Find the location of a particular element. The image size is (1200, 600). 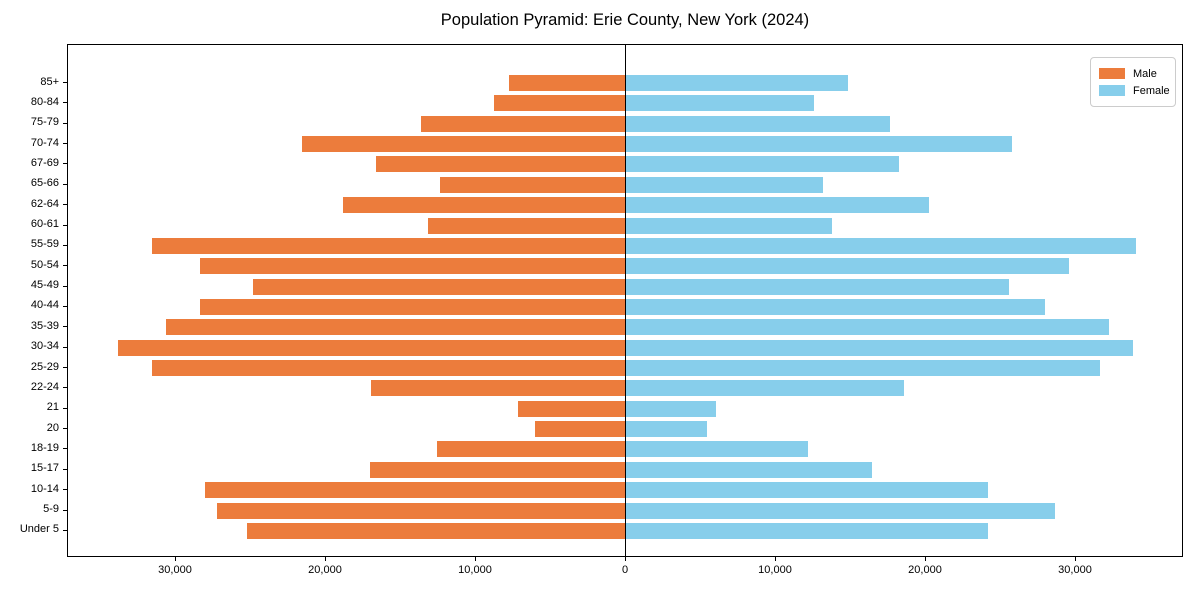

y-label-80-84: 80-84 is located at coordinates (44, 101).